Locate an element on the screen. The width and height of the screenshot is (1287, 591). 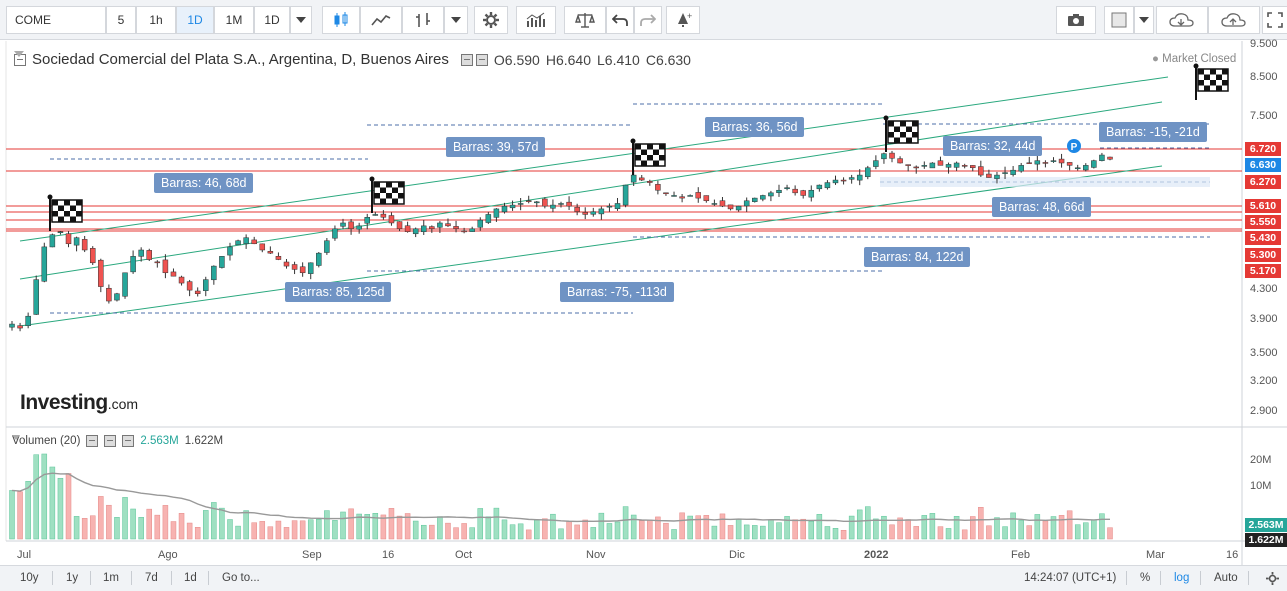
cloud-load-button is located at coordinates (1234, 20).